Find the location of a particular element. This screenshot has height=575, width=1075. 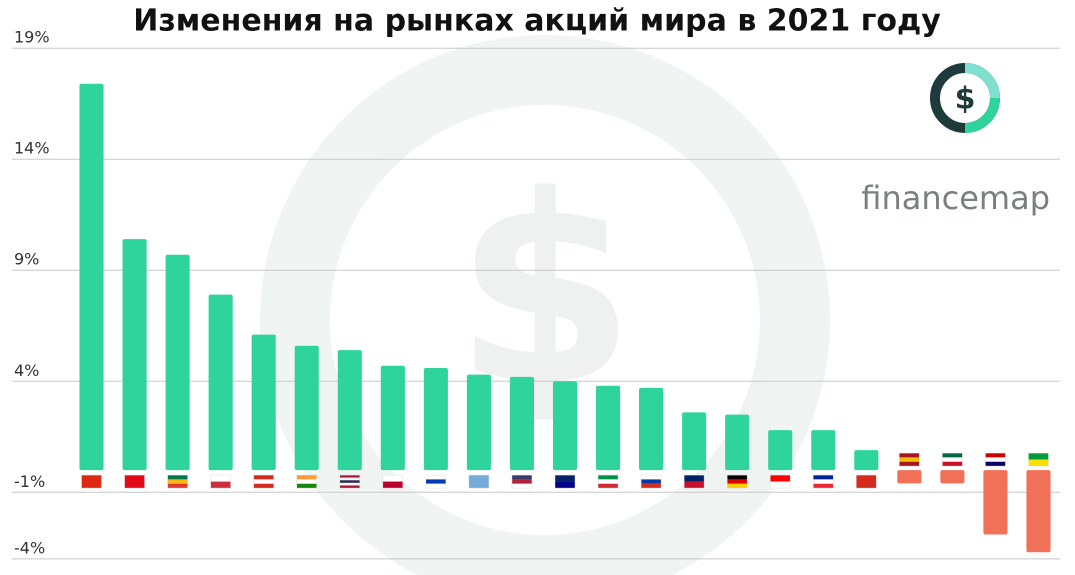

y-tick-label: -4% is located at coordinates (29, 547).